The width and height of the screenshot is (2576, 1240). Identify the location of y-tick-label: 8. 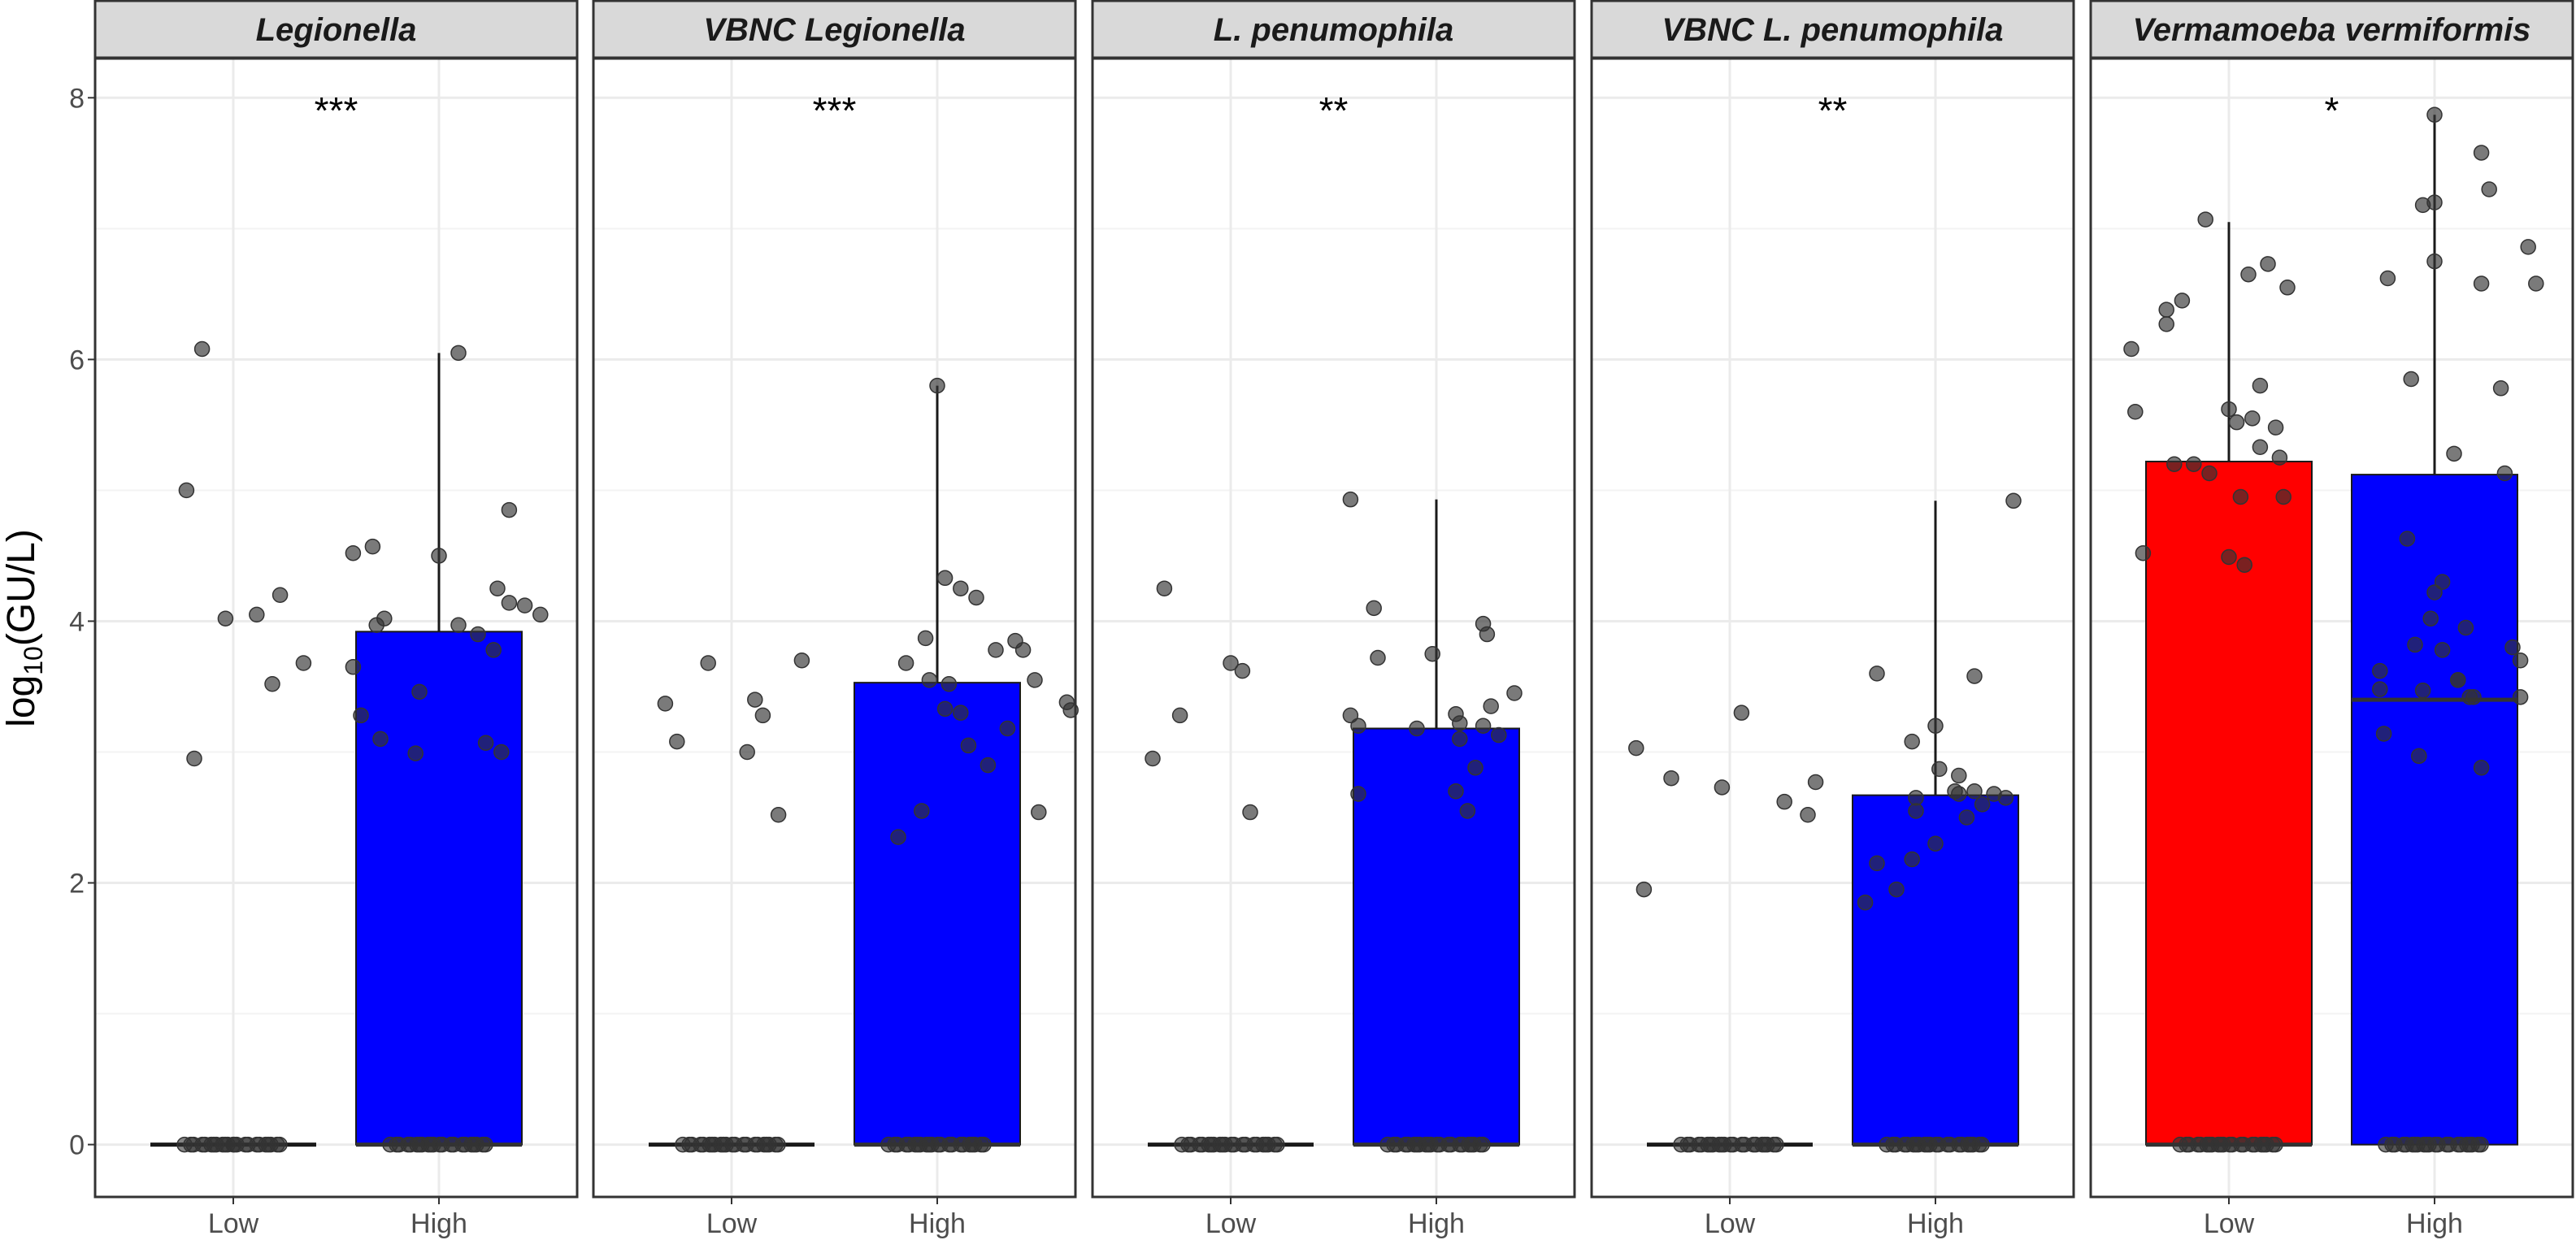
(77, 98).